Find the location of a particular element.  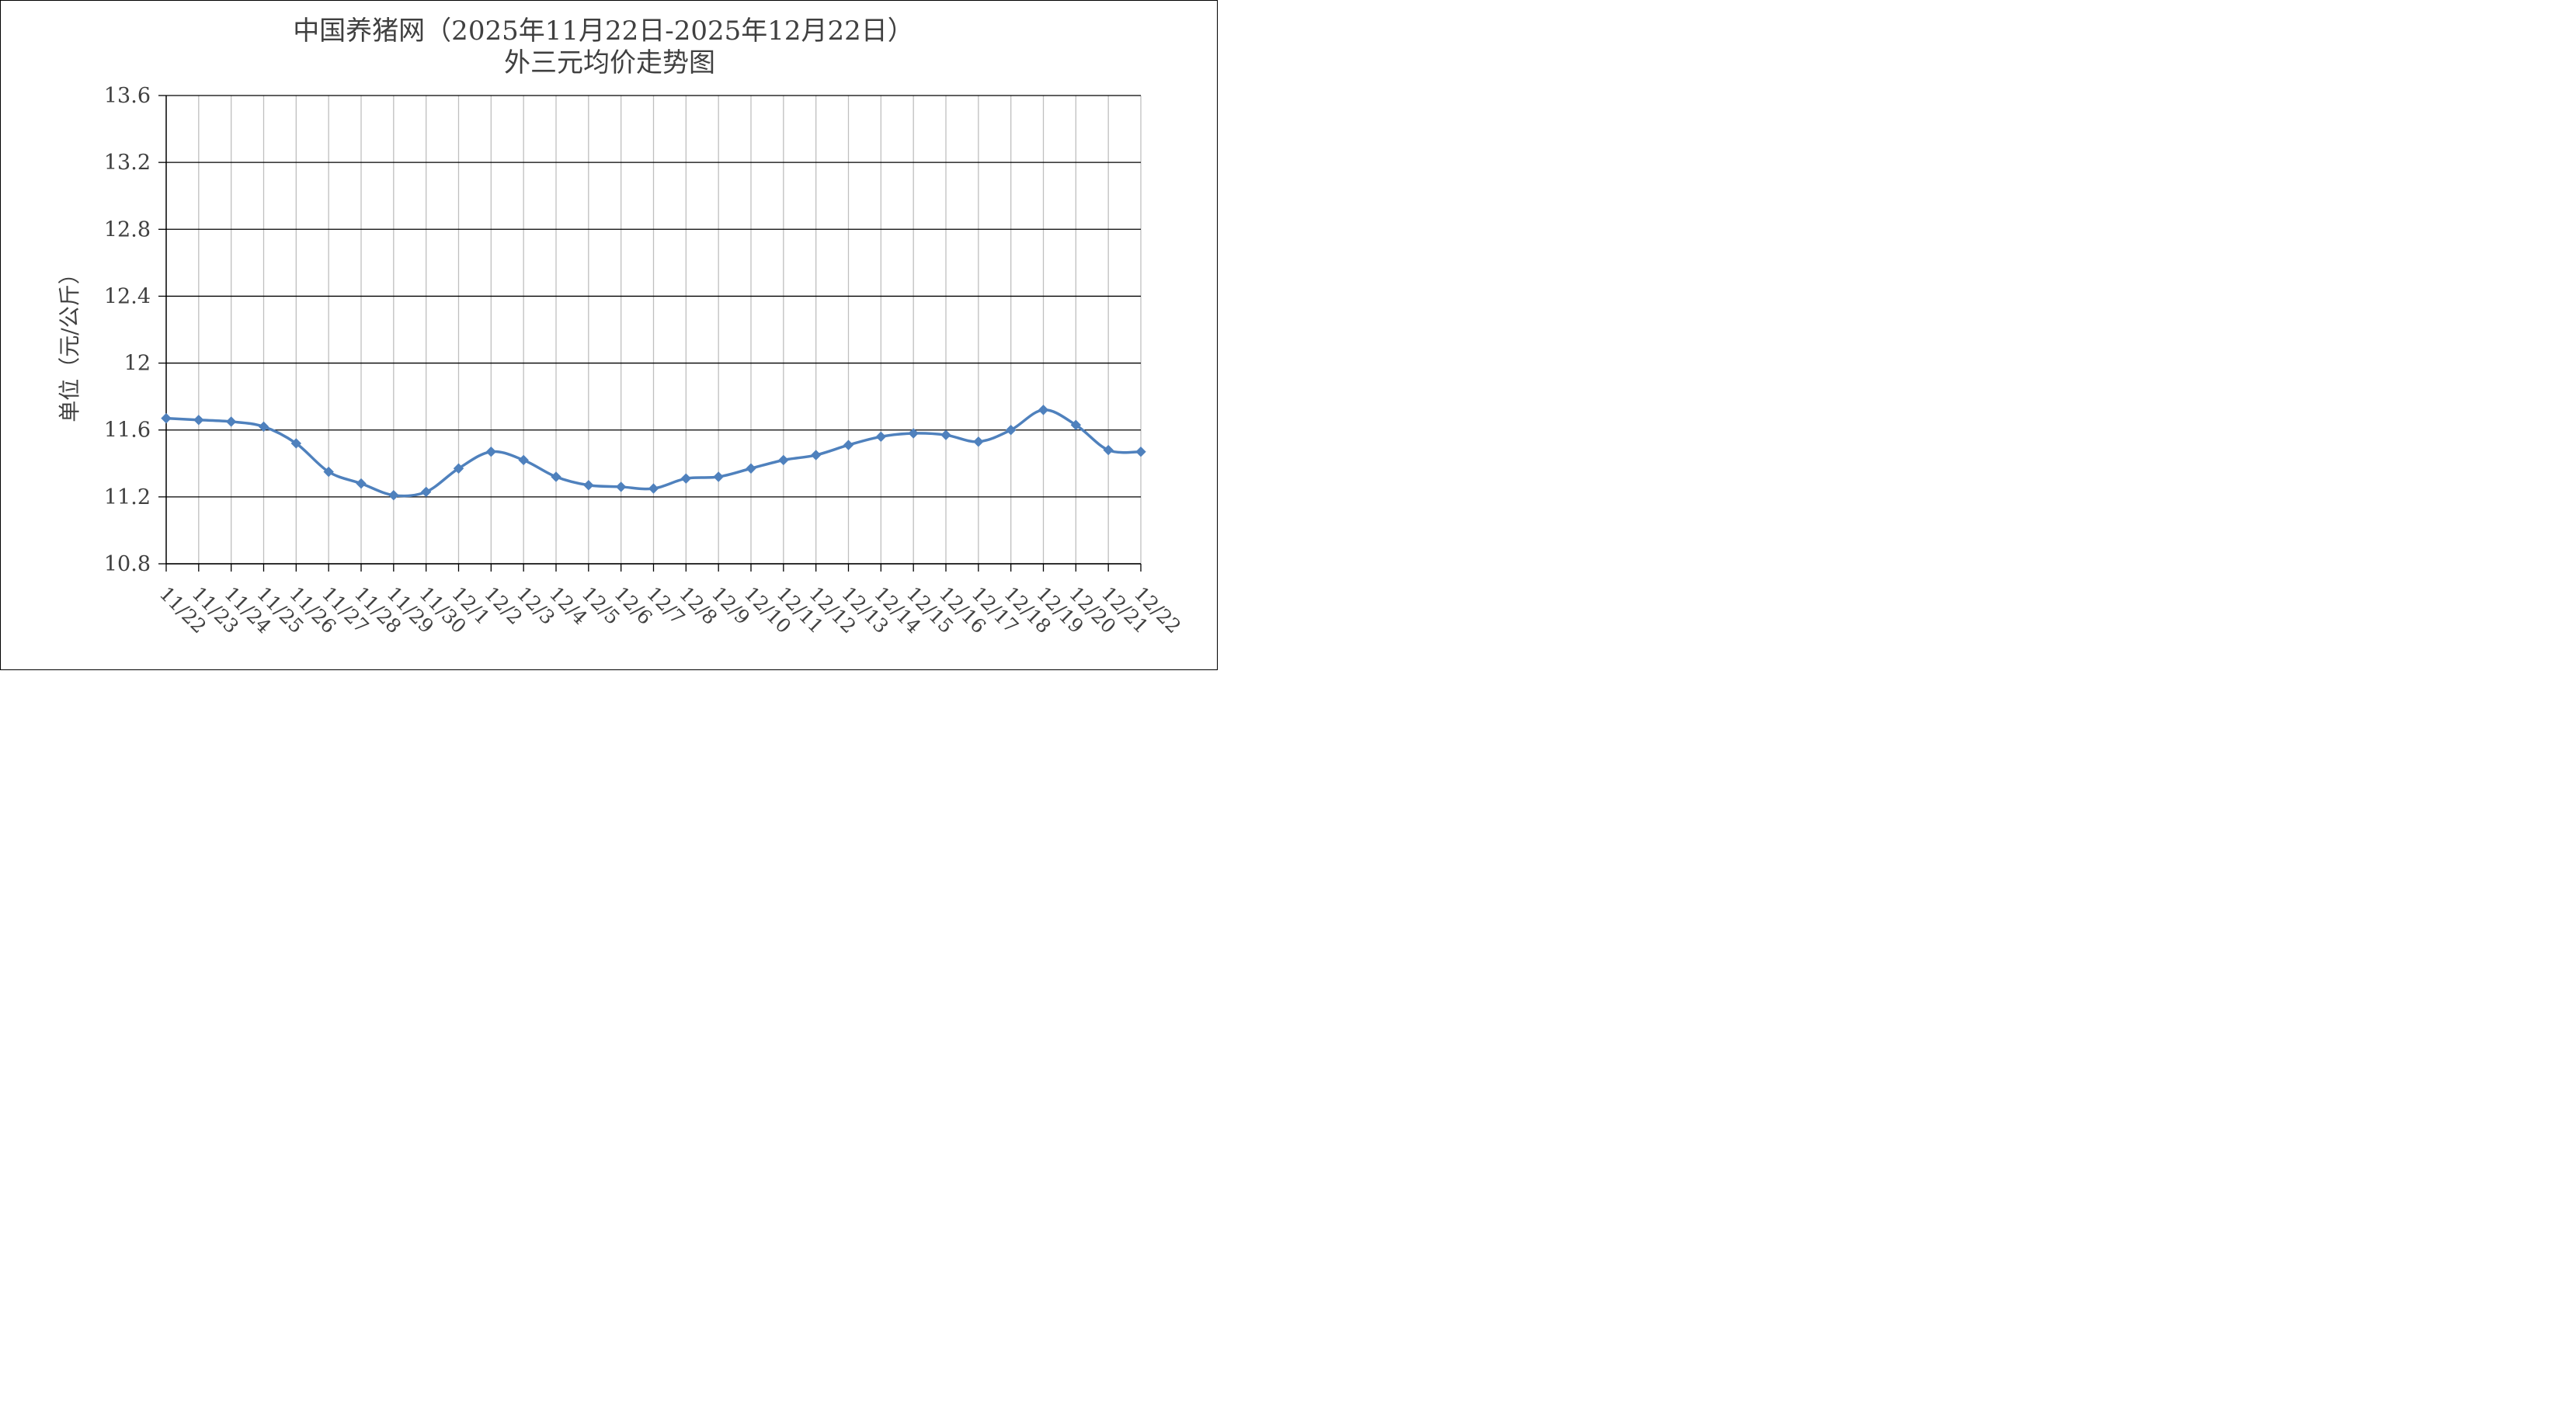

y-tick-label: 12.4 is located at coordinates (127, 296).